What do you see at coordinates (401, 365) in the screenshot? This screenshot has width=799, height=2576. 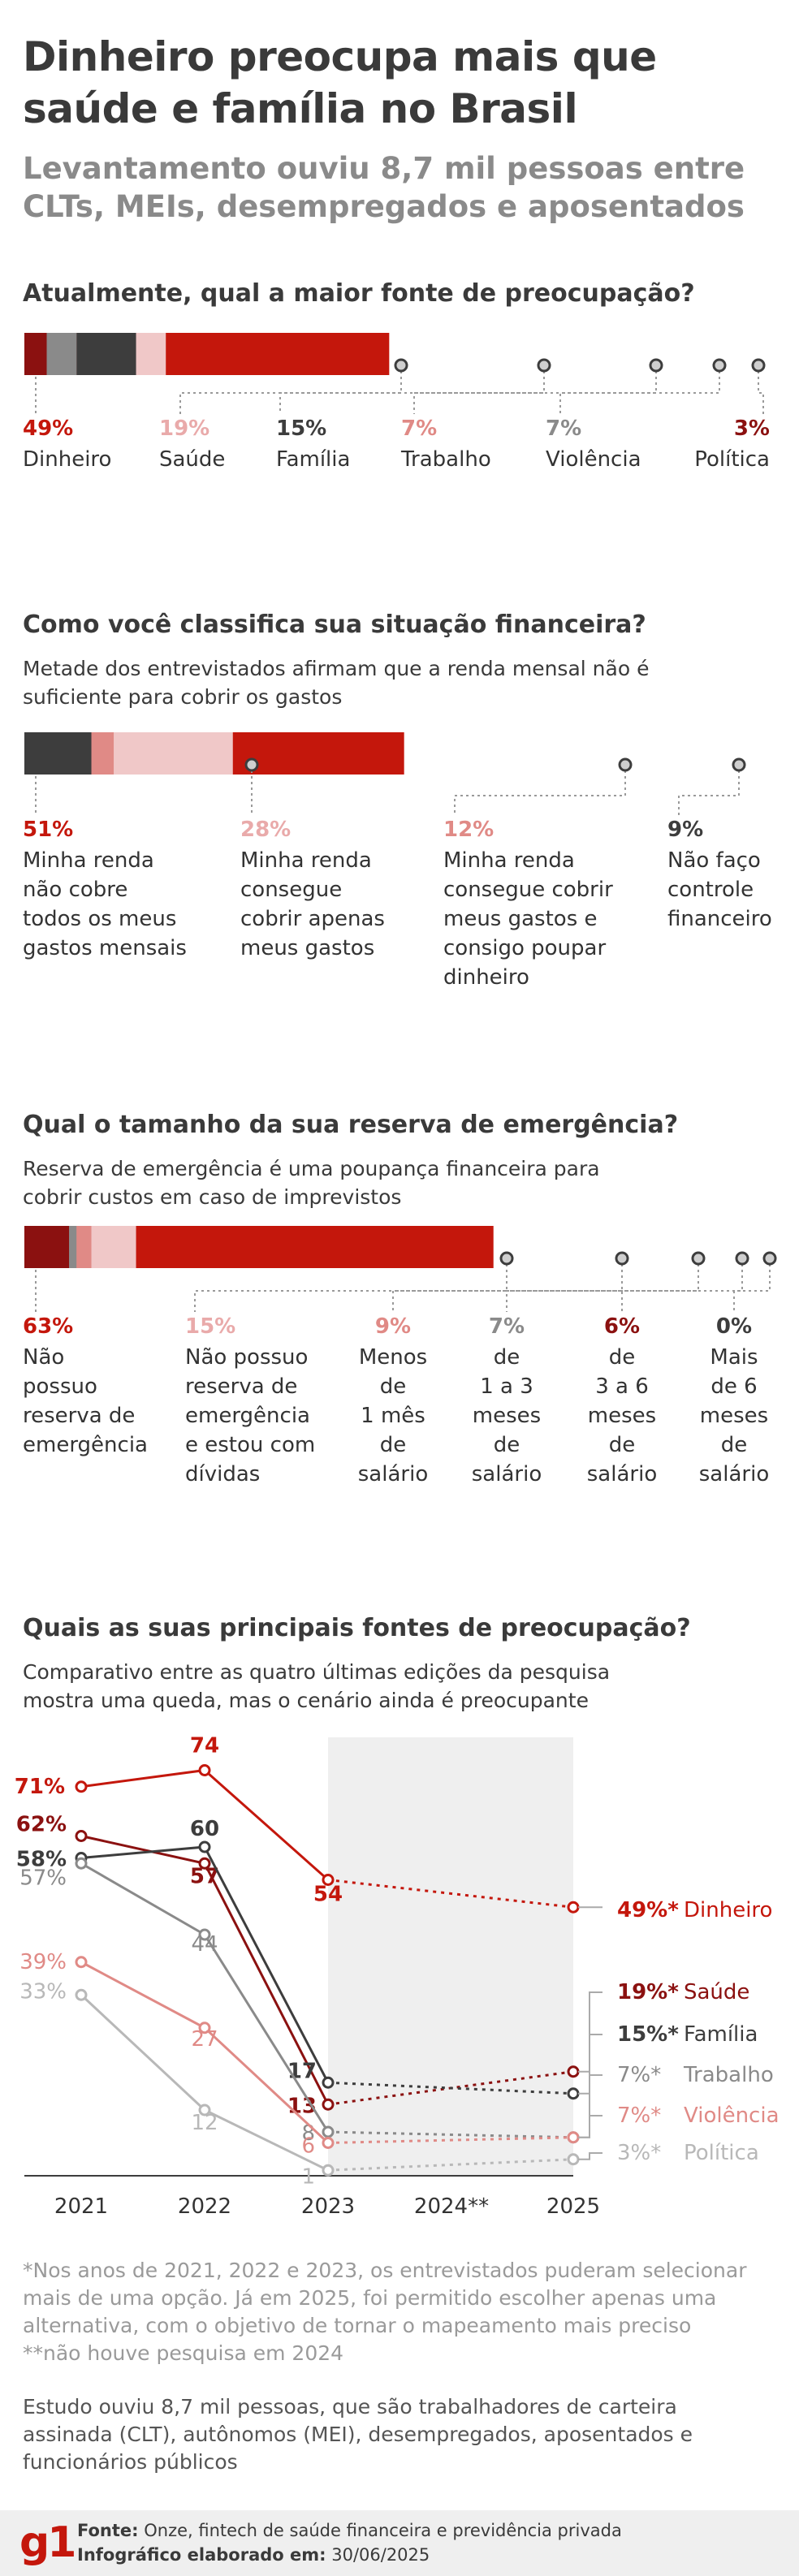 I see `marker-sa-de` at bounding box center [401, 365].